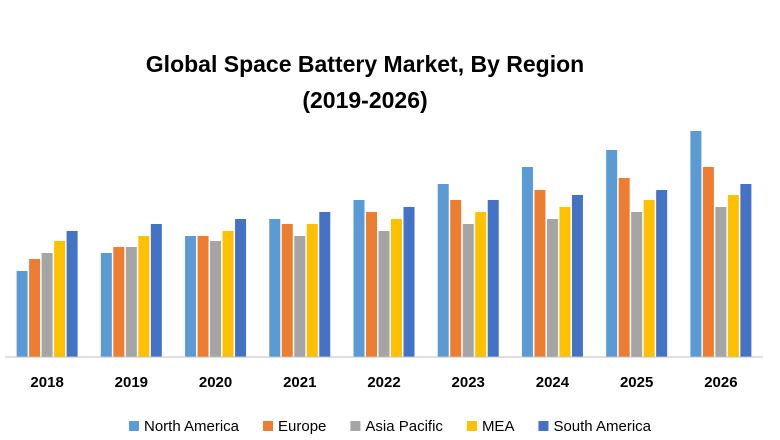 This screenshot has height=440, width=780. I want to click on x-tick-label: 2023, so click(468, 382).